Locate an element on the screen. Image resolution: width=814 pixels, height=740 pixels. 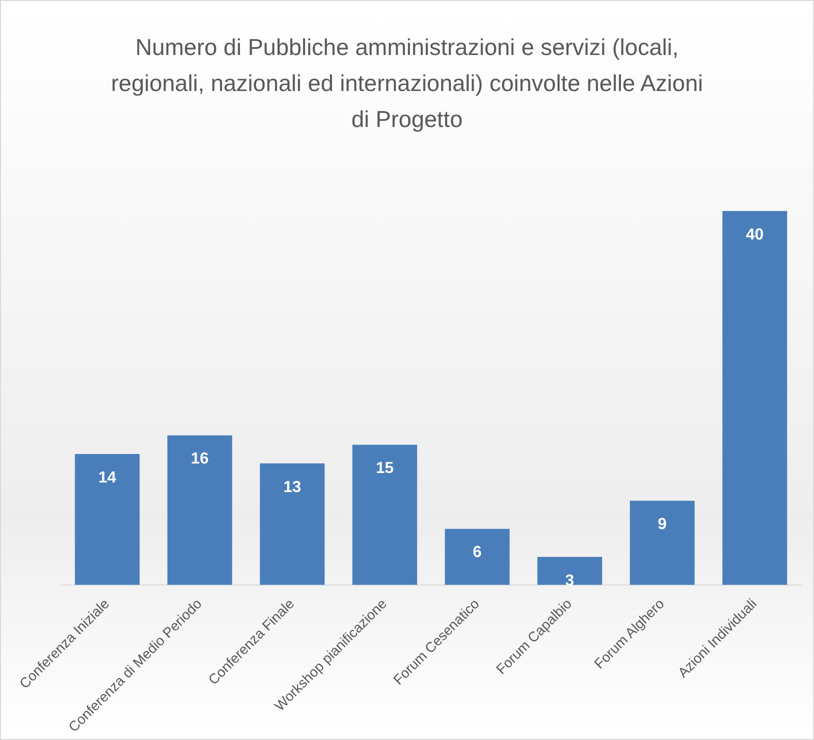
data-label: 13 is located at coordinates (292, 487).